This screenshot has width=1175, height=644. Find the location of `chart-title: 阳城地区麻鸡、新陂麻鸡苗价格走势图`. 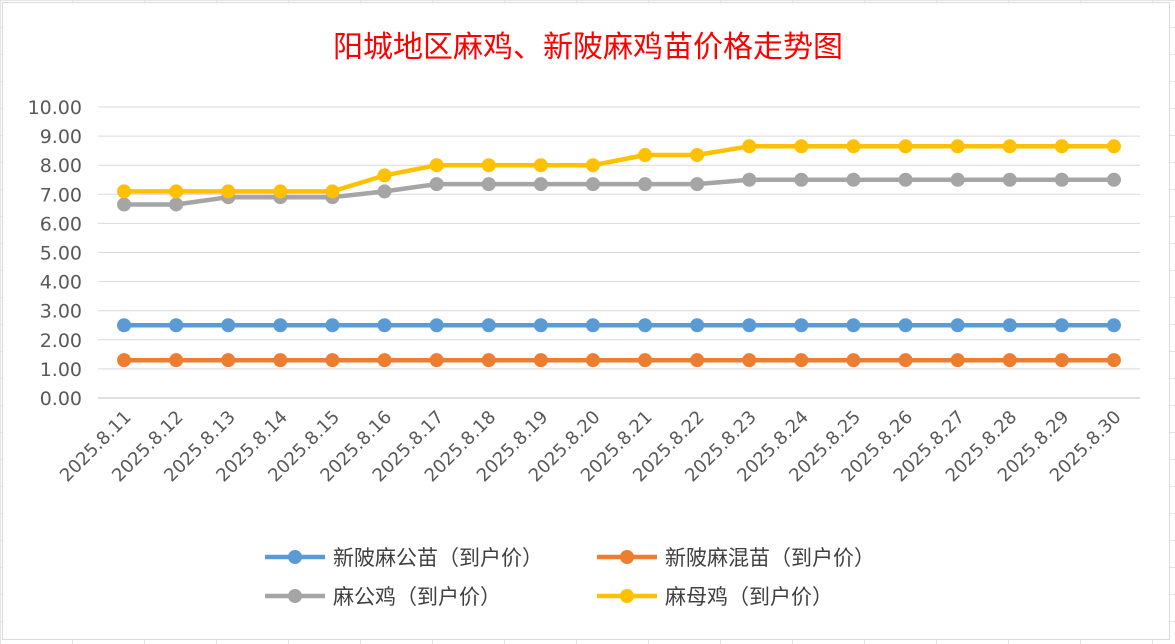

chart-title: 阳城地区麻鸡、新陂麻鸡苗价格走势图 is located at coordinates (588, 47).